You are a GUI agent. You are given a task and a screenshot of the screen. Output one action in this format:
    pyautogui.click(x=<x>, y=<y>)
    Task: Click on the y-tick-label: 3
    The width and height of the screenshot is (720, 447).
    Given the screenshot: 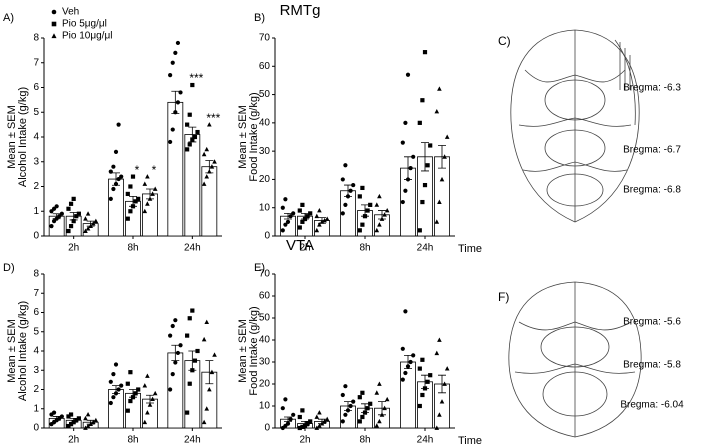 What is the action you would take?
    pyautogui.click(x=36, y=161)
    